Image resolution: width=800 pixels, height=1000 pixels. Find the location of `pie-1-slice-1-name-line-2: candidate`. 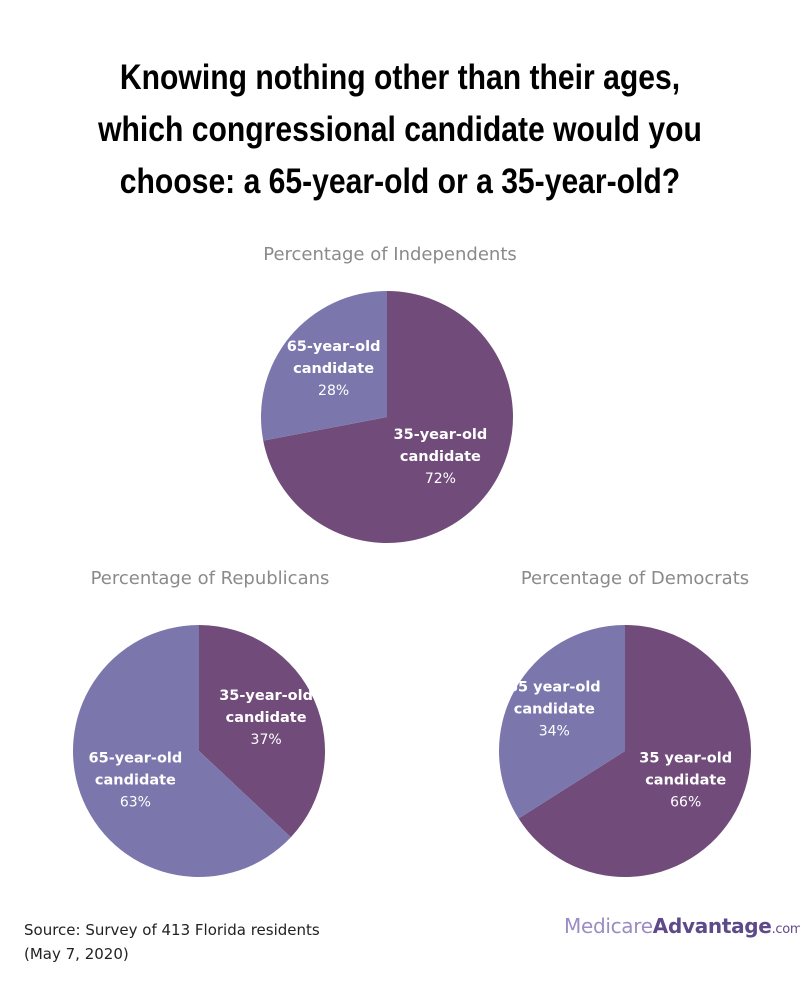

pie-1-slice-1-name-line-2: candidate is located at coordinates (135, 781).